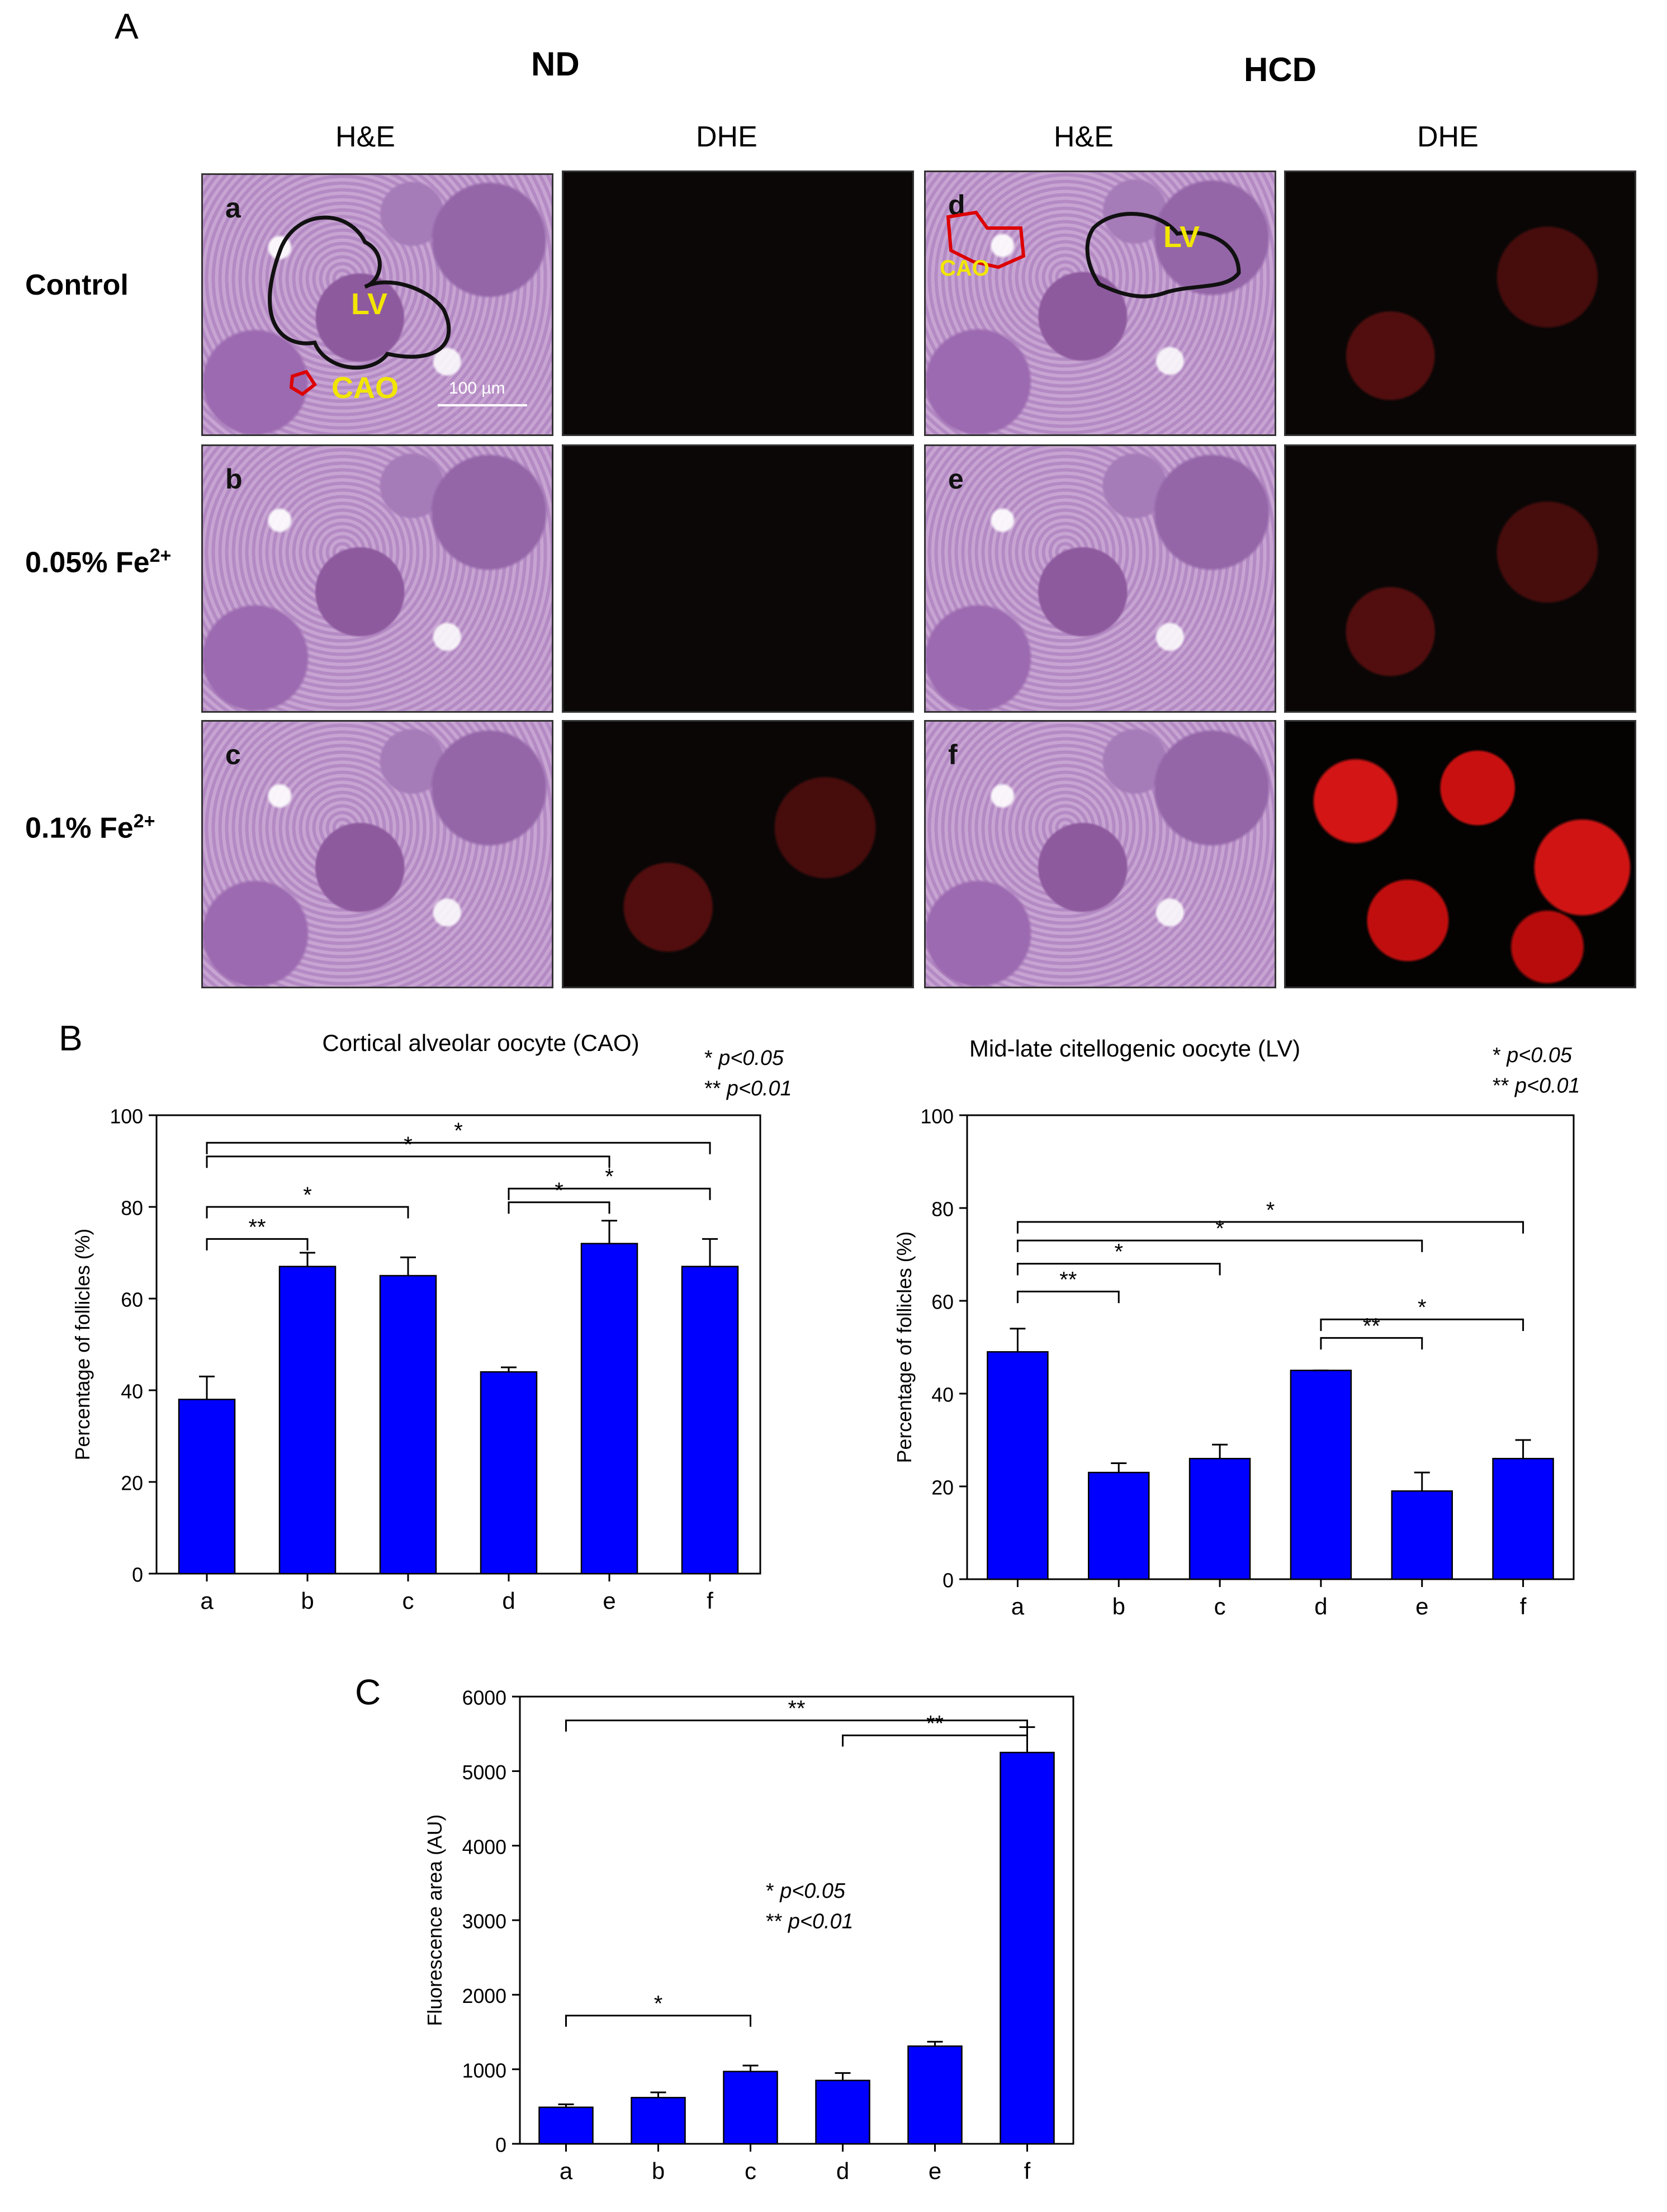 The height and width of the screenshot is (2212, 1667). Describe the element at coordinates (435, 1920) in the screenshot. I see `y-axis-label: Fluorescence area (AU)` at that location.